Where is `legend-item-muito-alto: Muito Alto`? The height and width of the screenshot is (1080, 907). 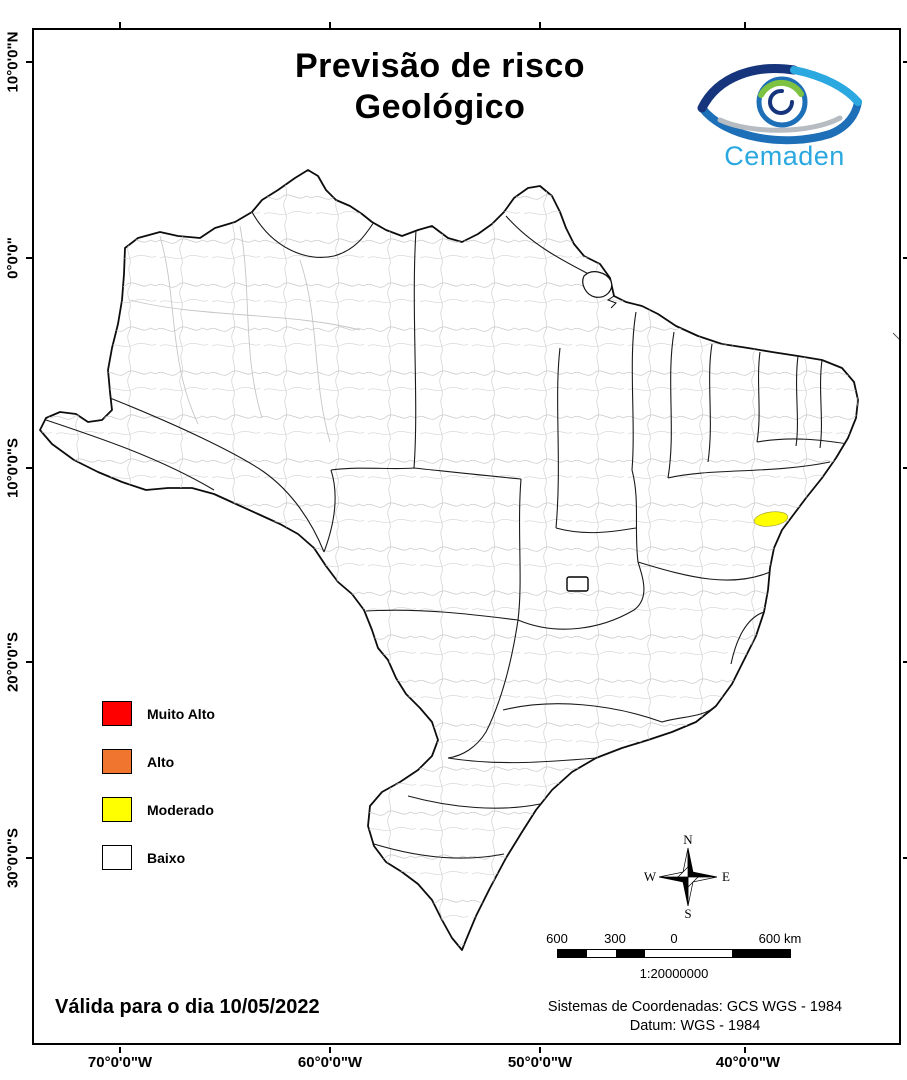
legend-item-muito-alto: Muito Alto is located at coordinates (158, 713).